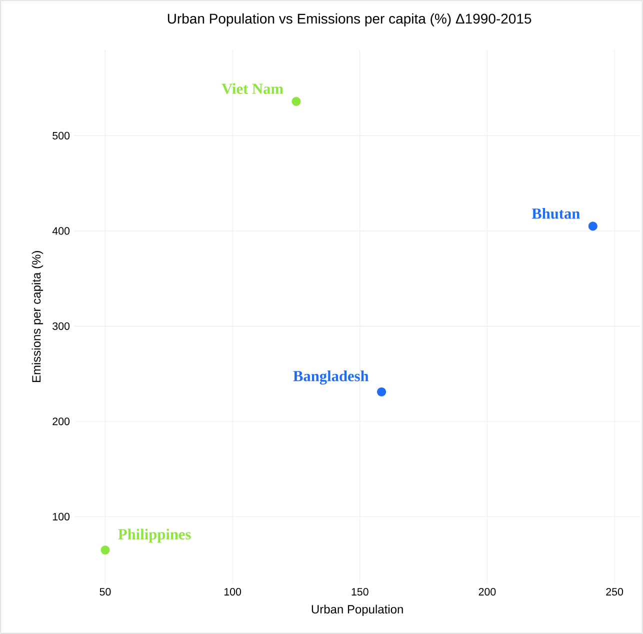  I want to click on annotation: Bhutan, so click(556, 213).